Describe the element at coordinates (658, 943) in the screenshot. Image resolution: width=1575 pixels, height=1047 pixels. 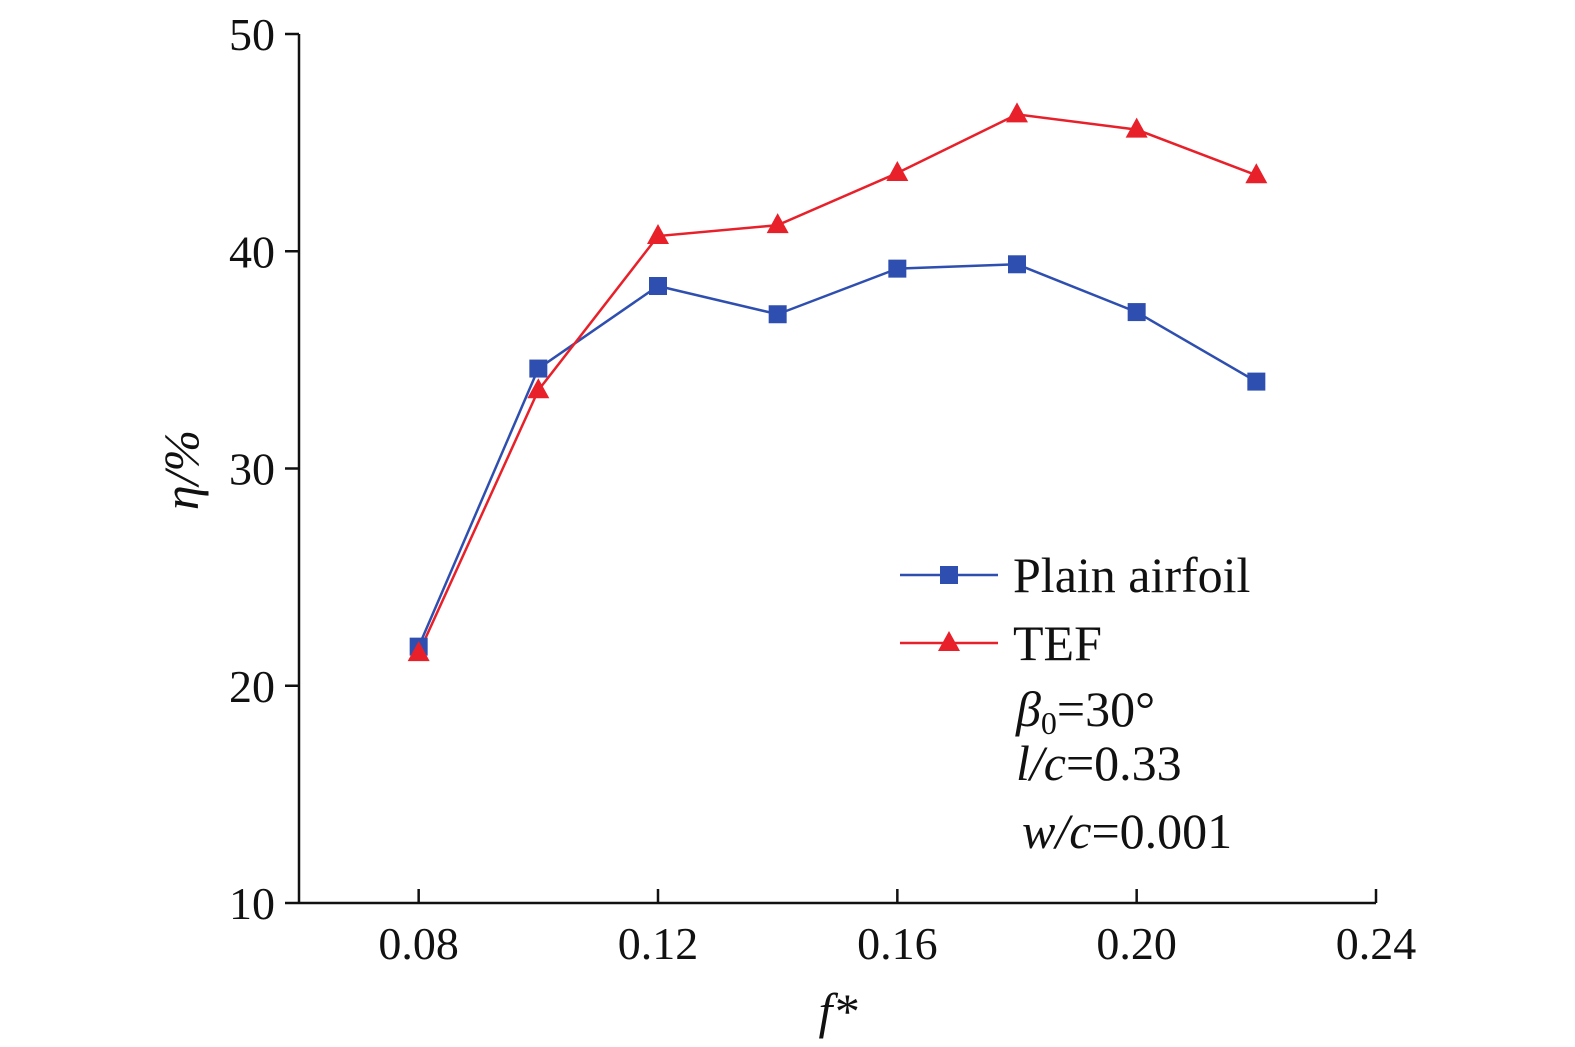
I see `x-tick-label: 0.12` at that location.